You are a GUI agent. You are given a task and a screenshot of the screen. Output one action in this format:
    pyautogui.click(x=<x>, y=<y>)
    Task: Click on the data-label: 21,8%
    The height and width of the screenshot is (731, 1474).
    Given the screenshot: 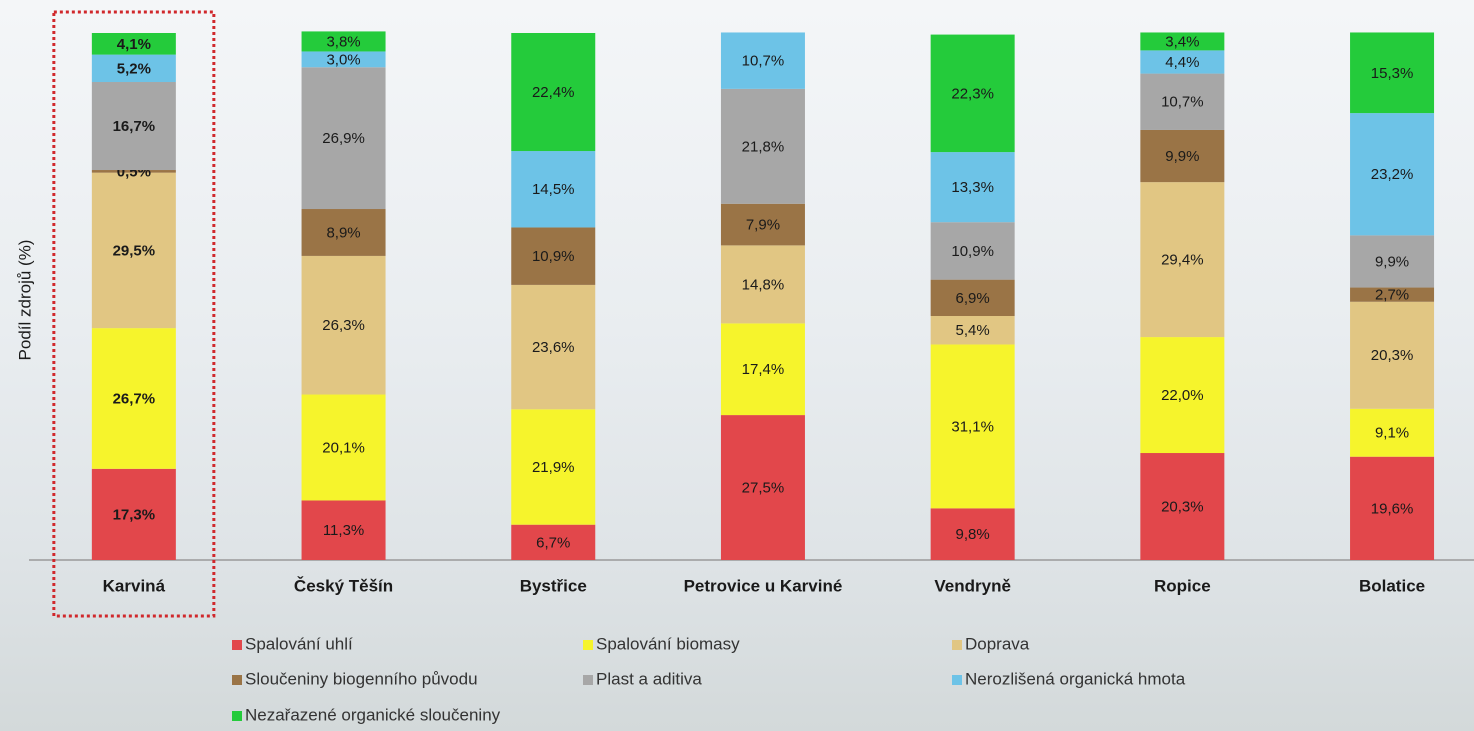 What is the action you would take?
    pyautogui.click(x=763, y=146)
    